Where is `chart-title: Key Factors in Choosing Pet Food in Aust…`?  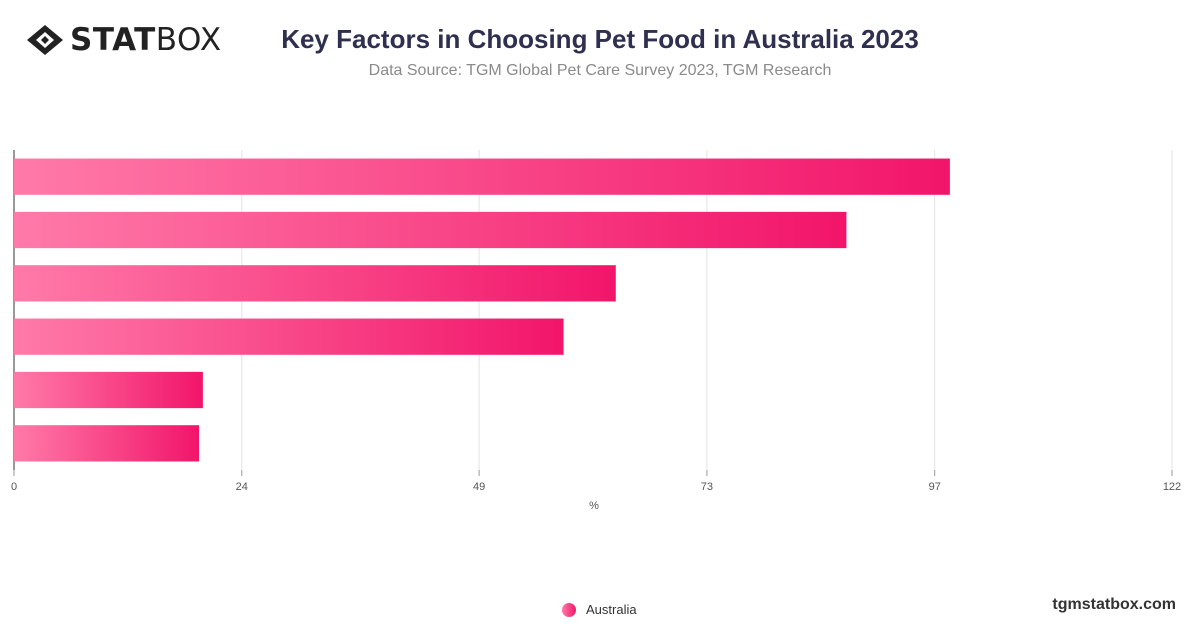 chart-title: Key Factors in Choosing Pet Food in Aust… is located at coordinates (600, 39).